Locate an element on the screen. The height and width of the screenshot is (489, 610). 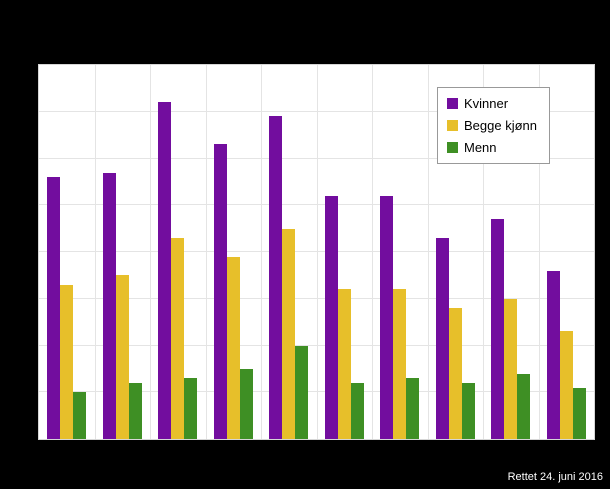
correction-note: Rettet 24. juni 2016 is located at coordinates (555, 477).